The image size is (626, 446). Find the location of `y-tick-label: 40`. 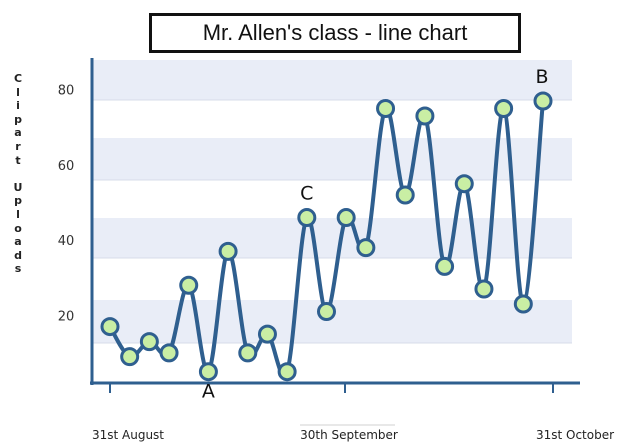

y-tick-label: 40 is located at coordinates (66, 241).